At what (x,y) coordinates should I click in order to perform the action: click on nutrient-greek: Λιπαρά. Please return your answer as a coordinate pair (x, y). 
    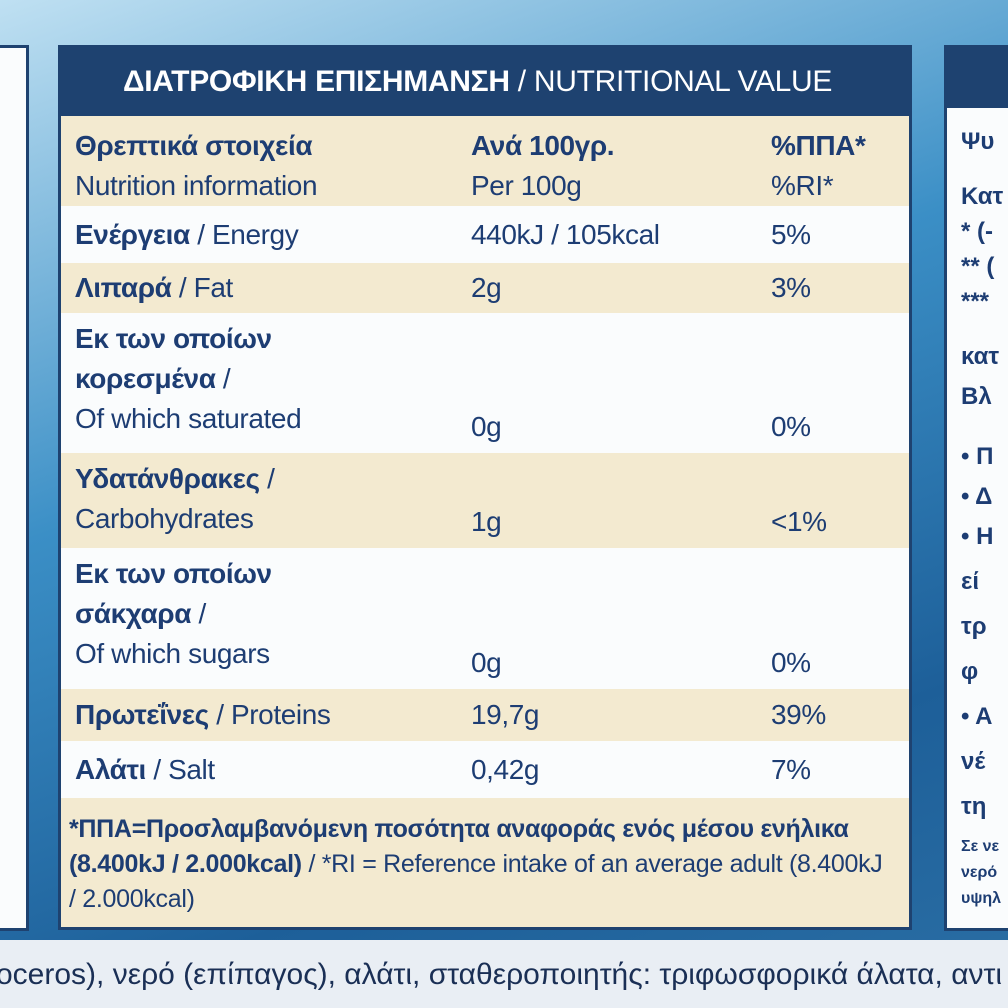
    Looking at the image, I should click on (123, 287).